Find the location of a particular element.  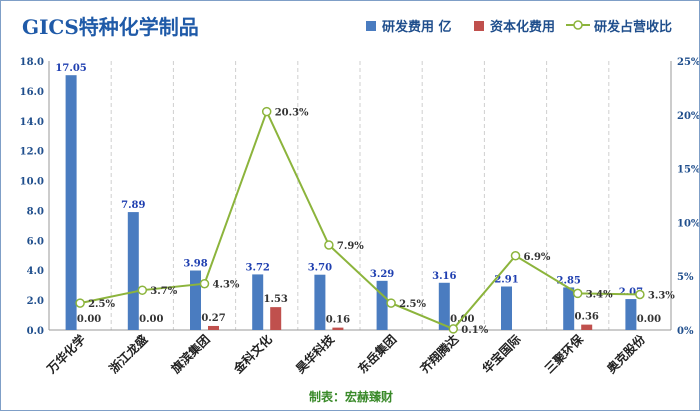

data-label-rd-expense: 17.05 is located at coordinates (70, 68).